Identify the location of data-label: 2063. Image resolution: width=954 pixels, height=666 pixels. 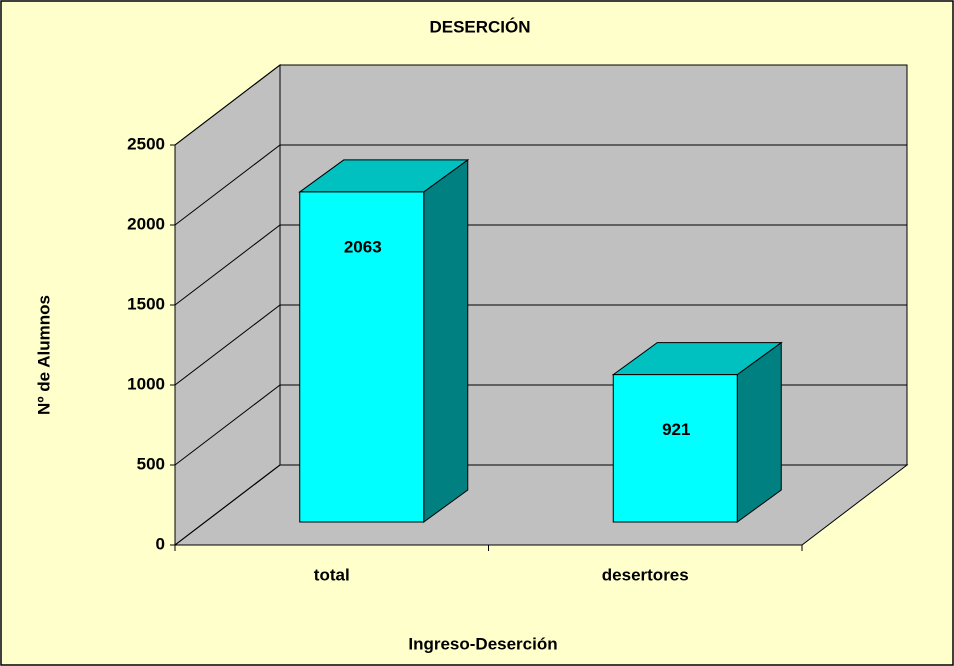
(363, 246).